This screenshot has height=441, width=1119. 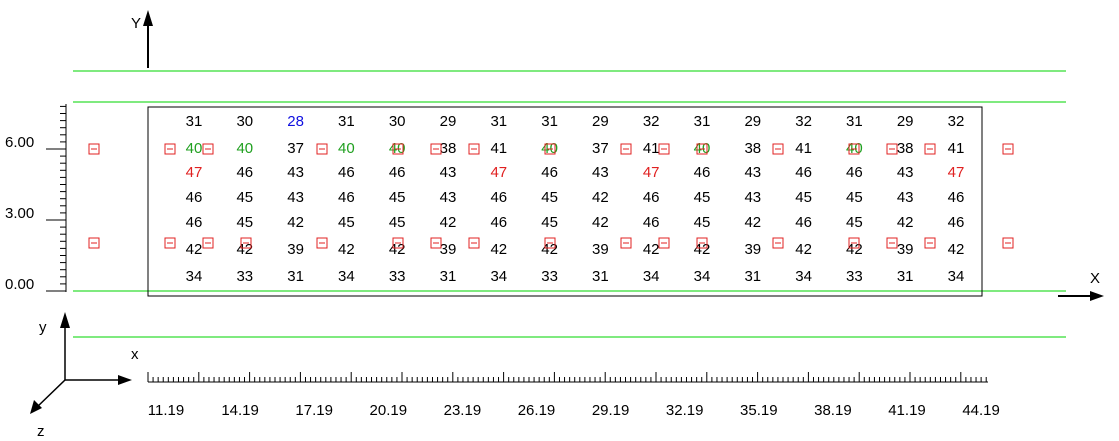 I want to click on cell-value: 38, so click(x=752, y=148).